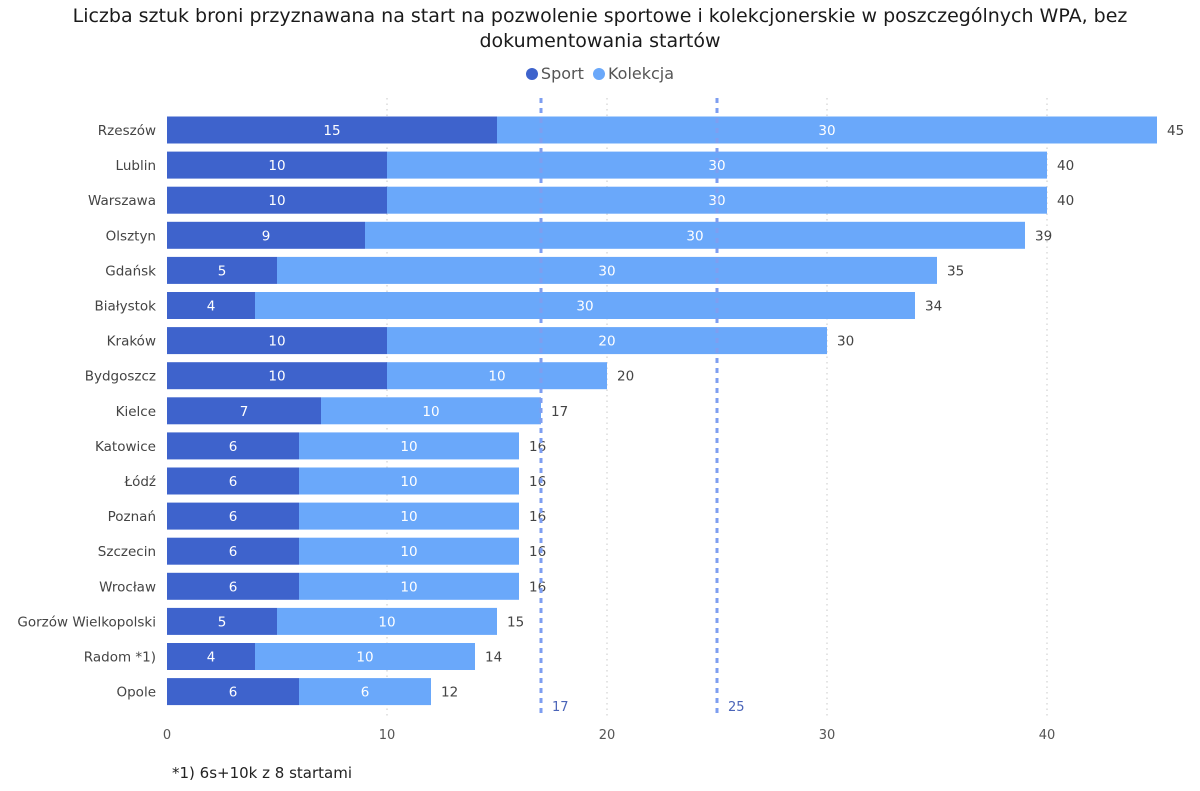 The height and width of the screenshot is (791, 1200). What do you see at coordinates (933, 307) in the screenshot?
I see `total-label: 34` at bounding box center [933, 307].